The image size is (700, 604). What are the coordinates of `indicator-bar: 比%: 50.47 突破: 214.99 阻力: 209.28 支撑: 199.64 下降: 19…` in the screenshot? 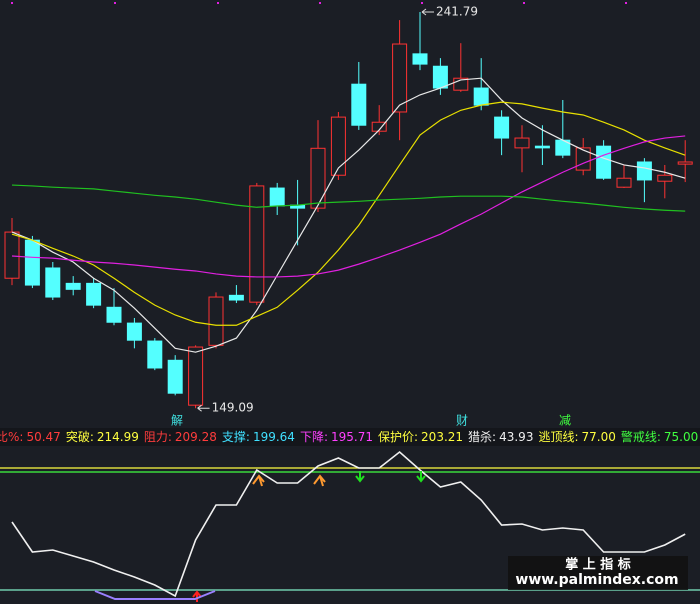 It's located at (350, 437).